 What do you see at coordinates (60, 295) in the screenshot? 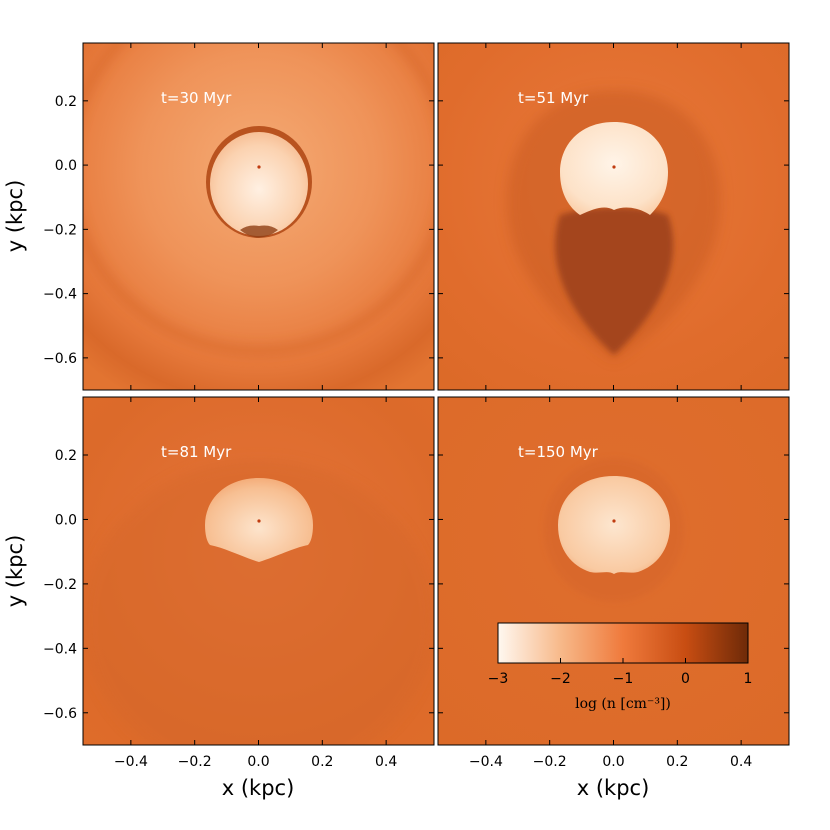
I see `y-tick-label-0-3: −0.4` at bounding box center [60, 295].